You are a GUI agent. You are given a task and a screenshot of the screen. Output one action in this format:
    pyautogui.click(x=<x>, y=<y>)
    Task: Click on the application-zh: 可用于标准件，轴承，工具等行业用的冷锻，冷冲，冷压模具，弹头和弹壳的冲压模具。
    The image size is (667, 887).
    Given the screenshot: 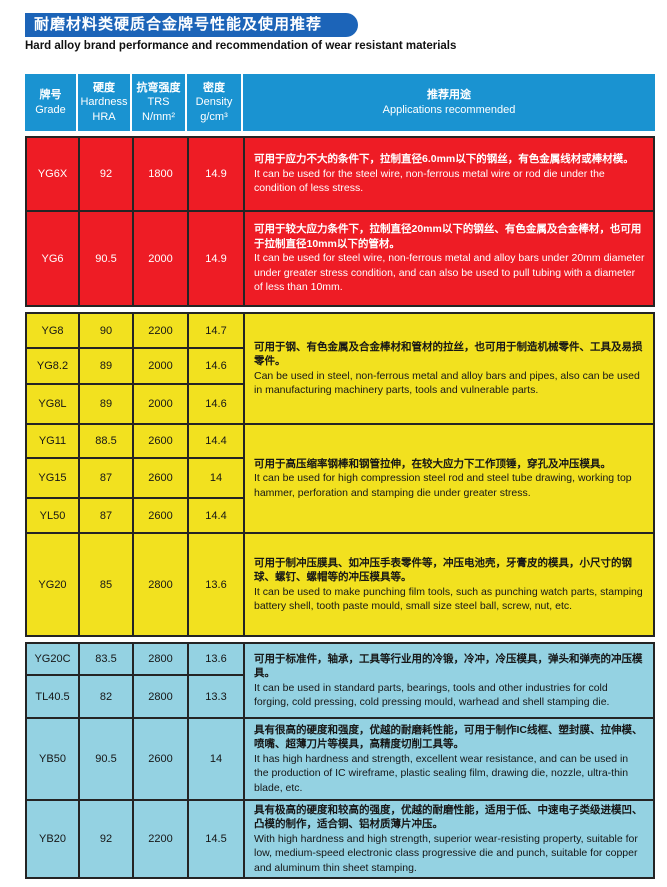 What is the action you would take?
    pyautogui.click(x=448, y=666)
    